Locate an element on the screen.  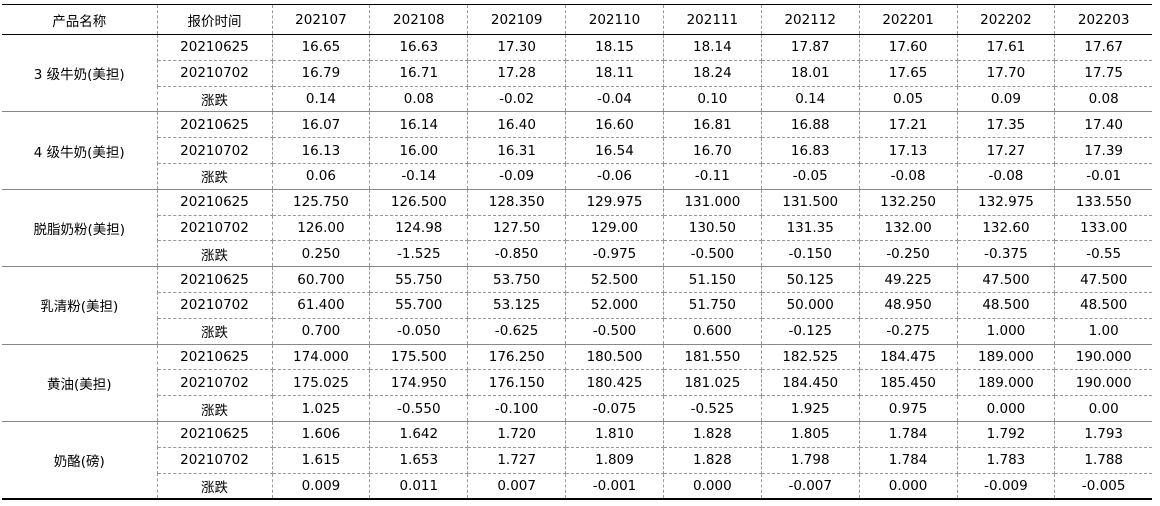
price-cell: 0.600 is located at coordinates (712, 331).